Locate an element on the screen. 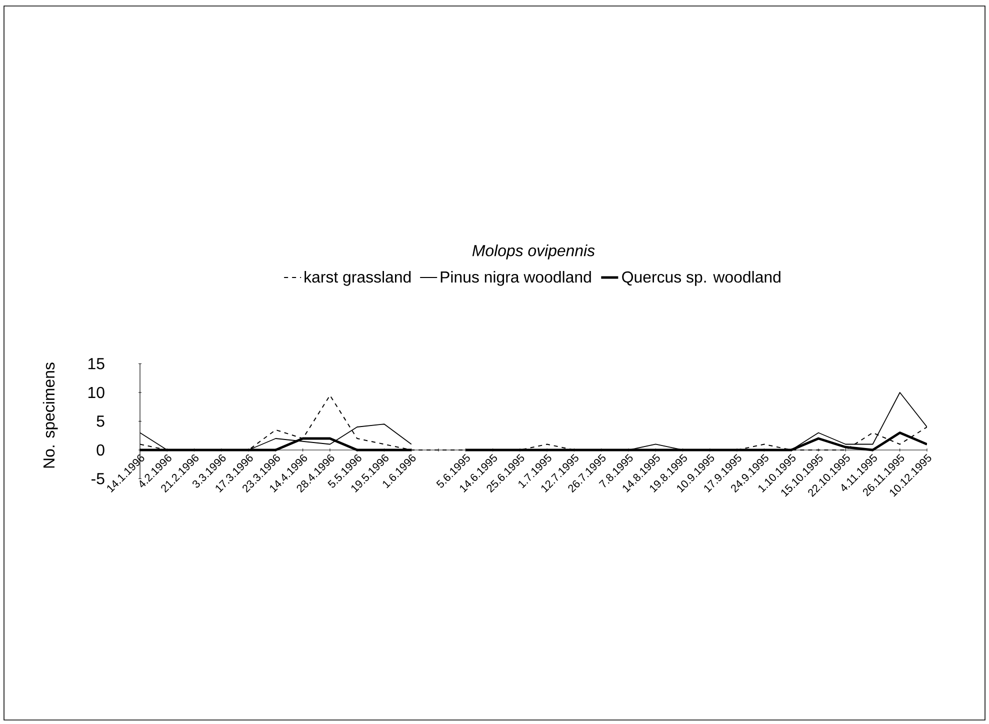 The image size is (989, 724). legend-label: Pinus nigra woodland is located at coordinates (515, 278).